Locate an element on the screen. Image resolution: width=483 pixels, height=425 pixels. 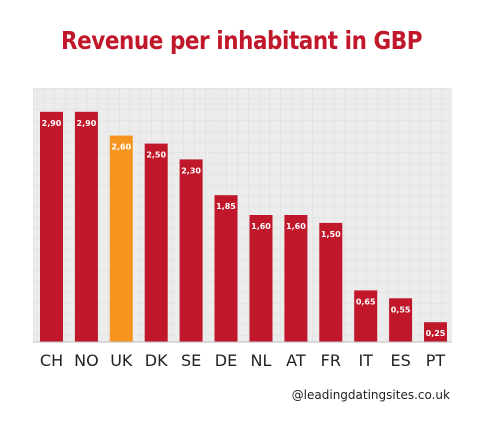
bar-value-label: 0,65 is located at coordinates (366, 301).